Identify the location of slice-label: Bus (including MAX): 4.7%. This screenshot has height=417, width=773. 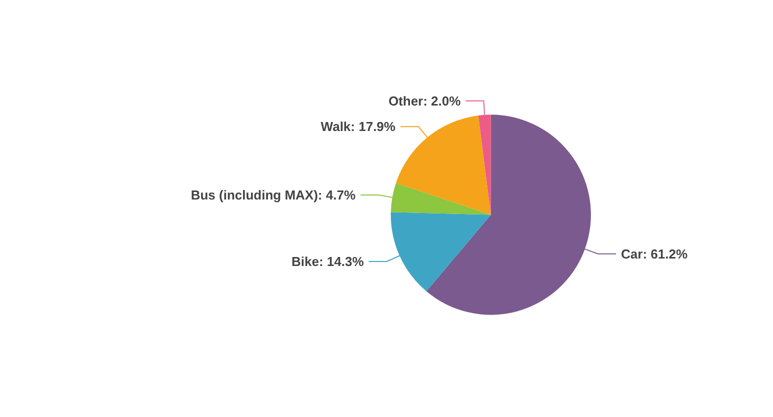
(273, 194).